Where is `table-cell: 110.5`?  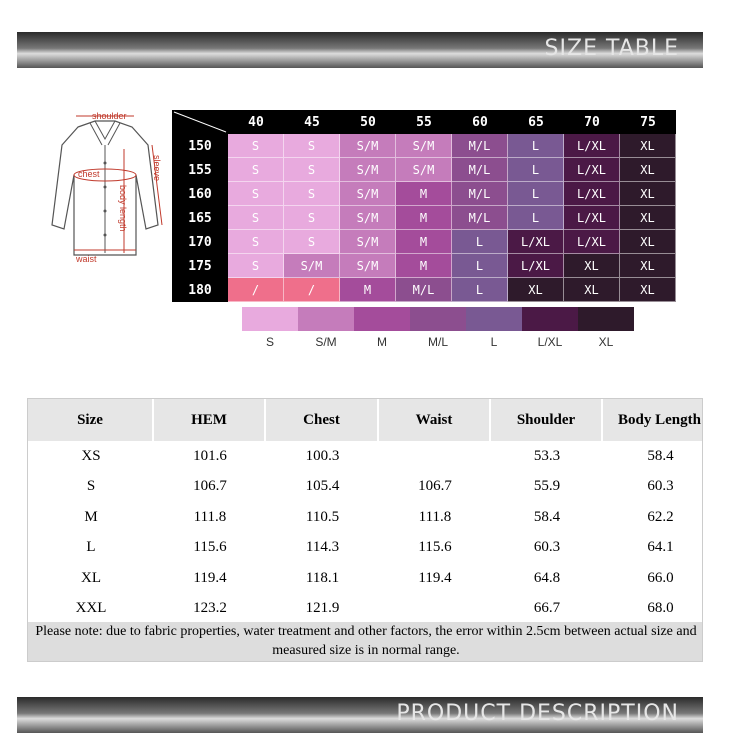 table-cell: 110.5 is located at coordinates (322, 516).